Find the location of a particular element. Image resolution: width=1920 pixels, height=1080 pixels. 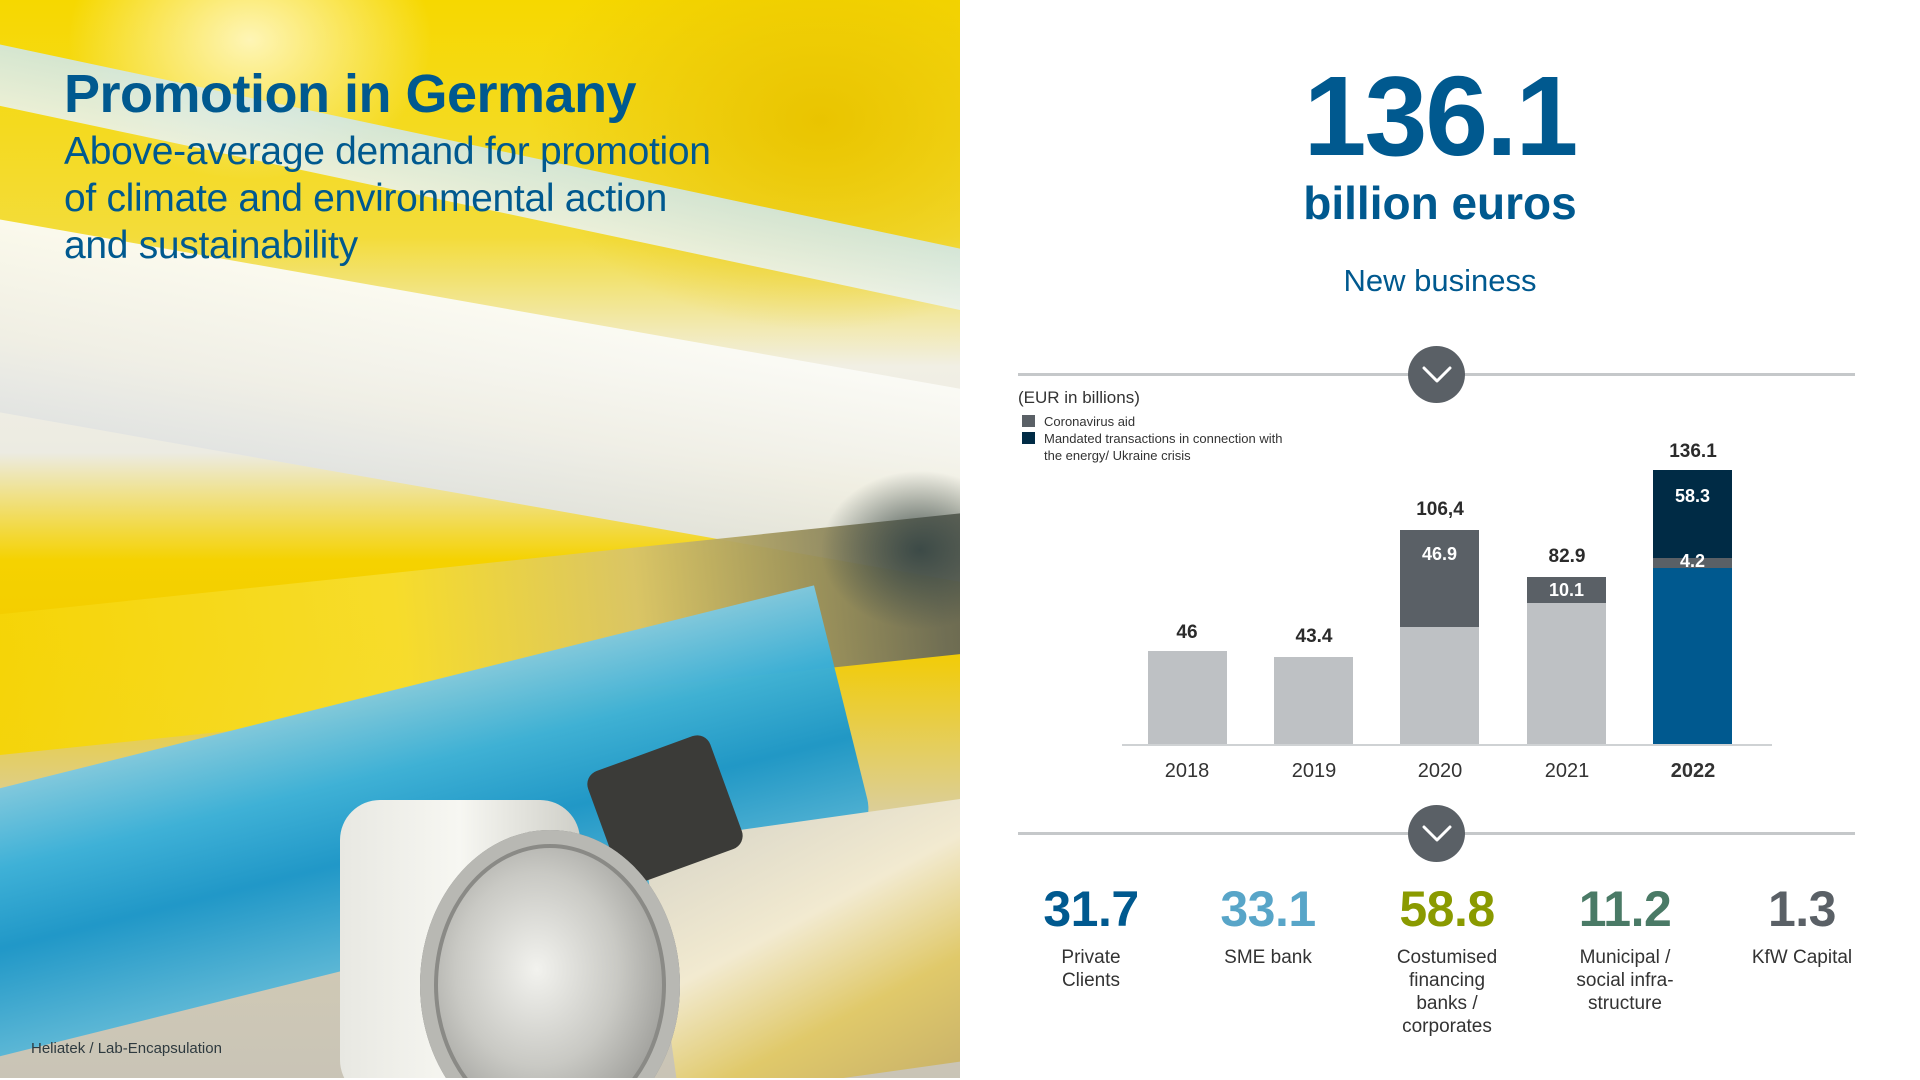

bar-2022: 58.3 4.2 is located at coordinates (1692, 607).